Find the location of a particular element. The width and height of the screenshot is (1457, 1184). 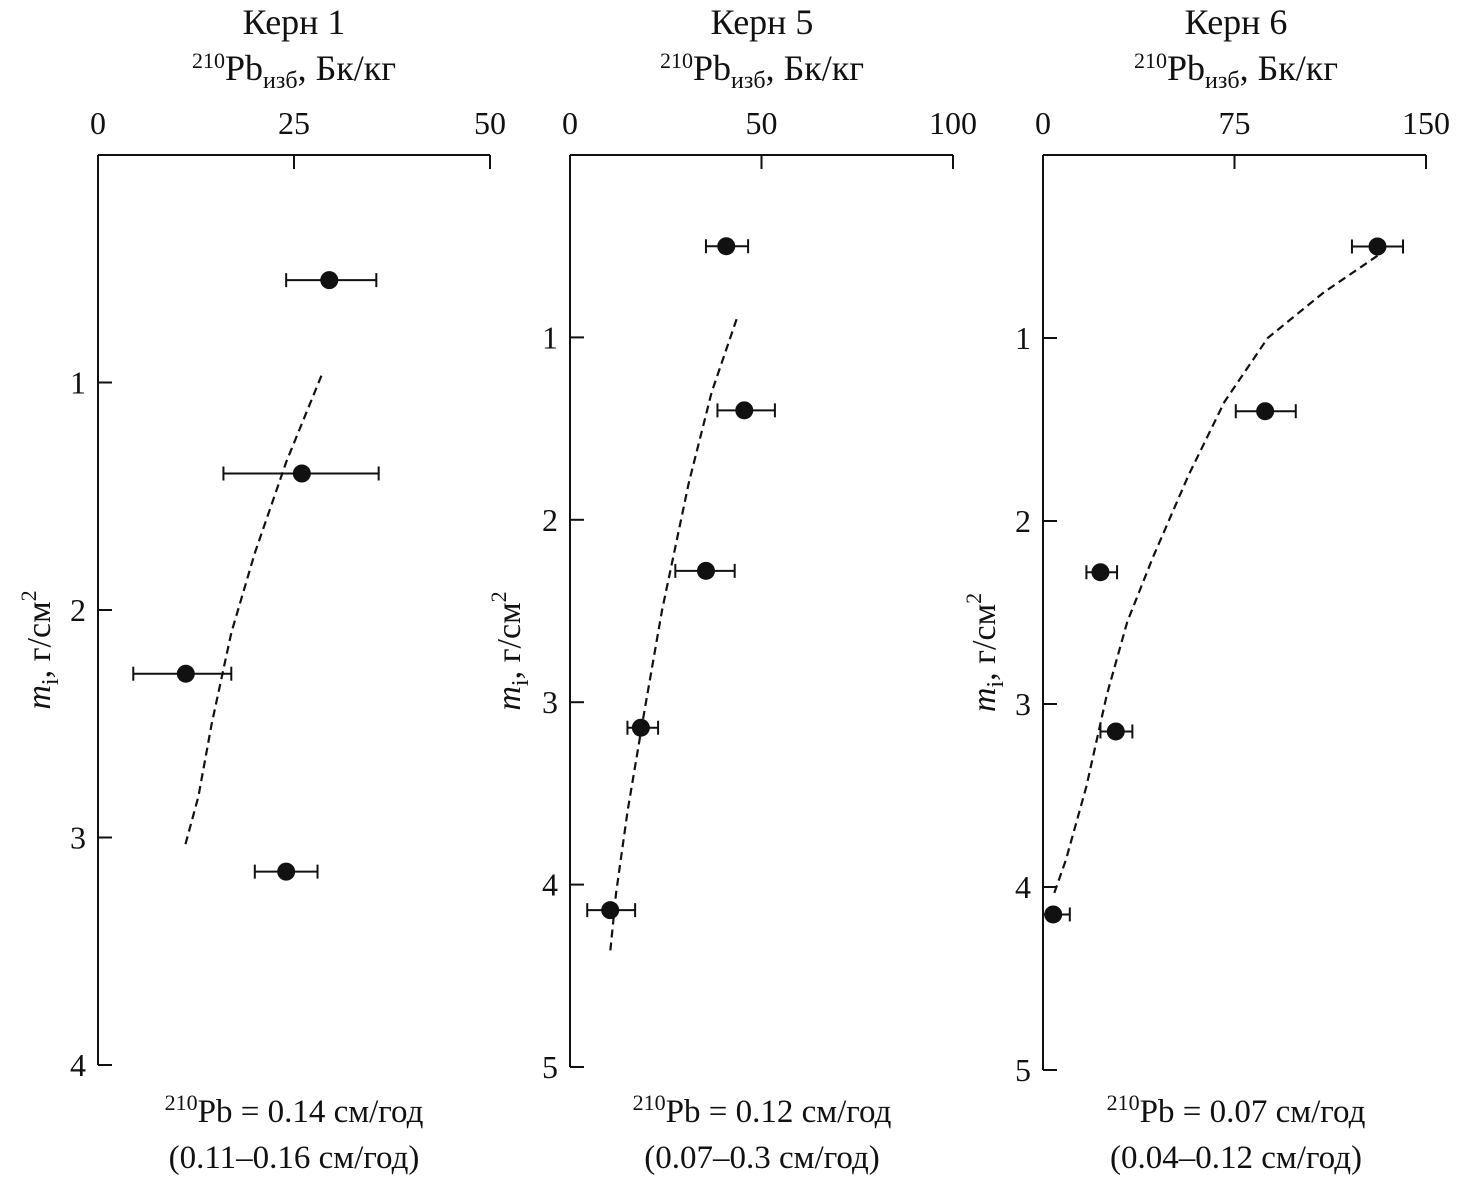

x-tick-label: 150 is located at coordinates (1426, 123).